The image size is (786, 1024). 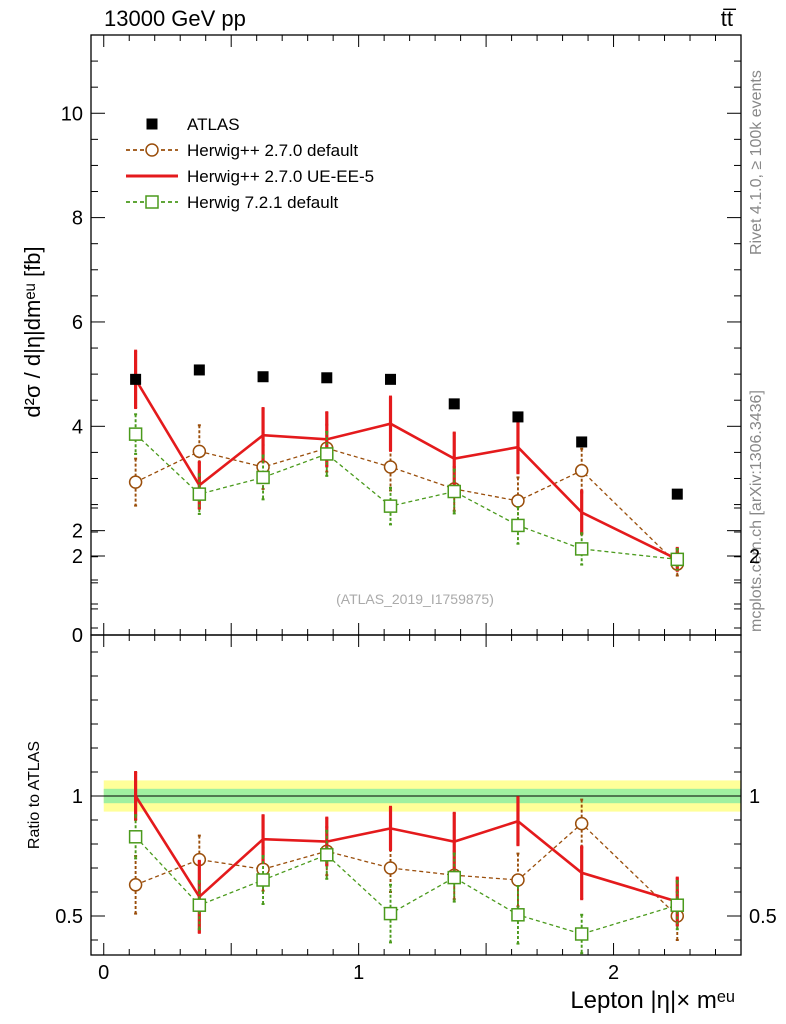 What do you see at coordinates (34, 795) in the screenshot?
I see `ratio-y-axis-title: Ratio to ATLAS` at bounding box center [34, 795].